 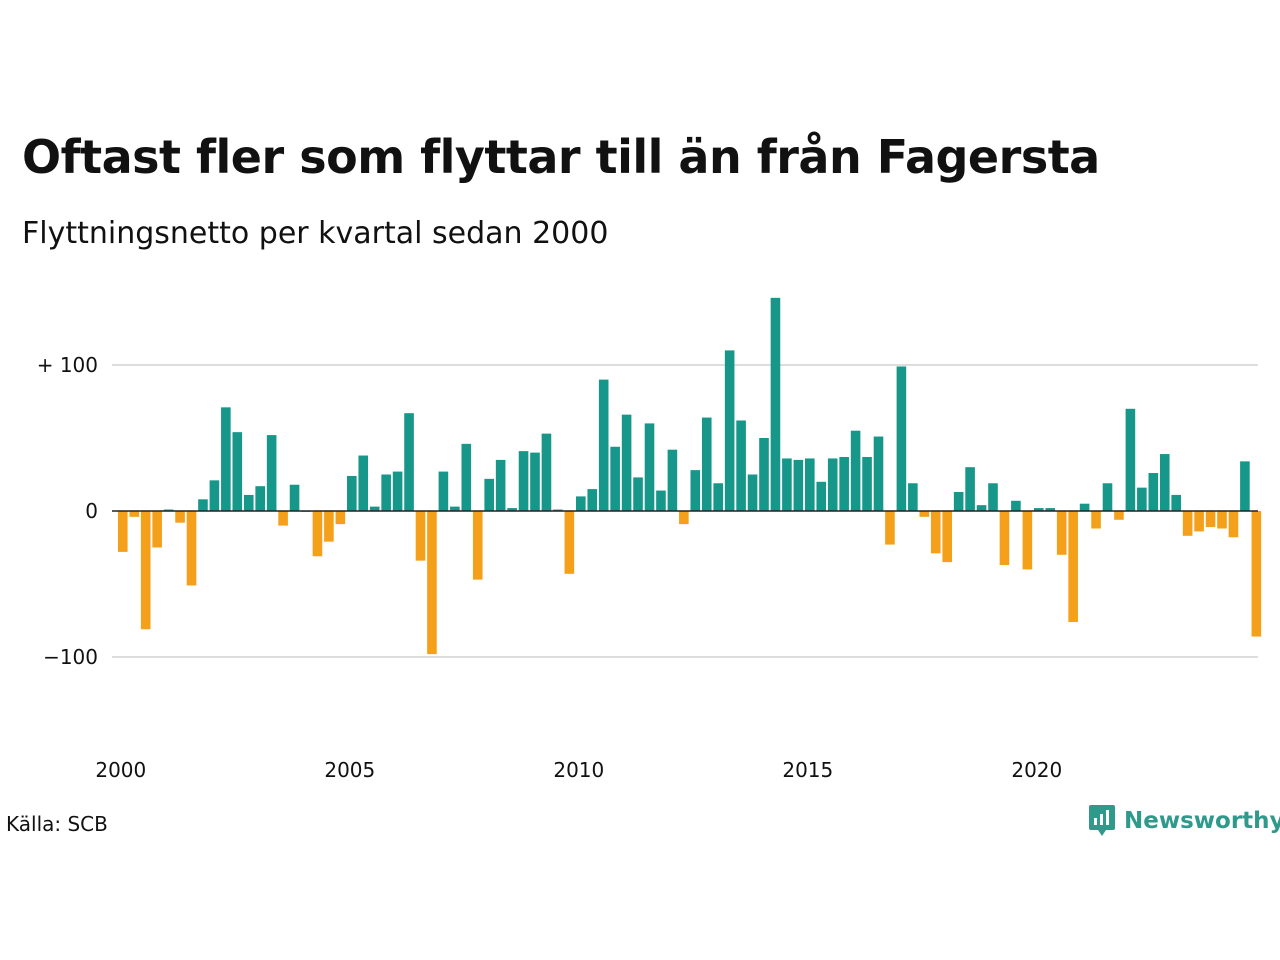 What do you see at coordinates (67, 365) in the screenshot?
I see `y-tick-label: + 100` at bounding box center [67, 365].